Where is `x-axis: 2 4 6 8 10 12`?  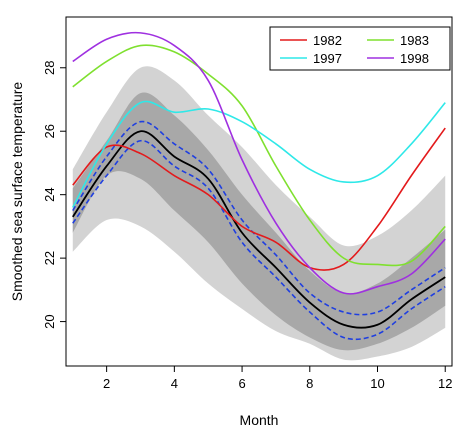
x-axis: 2 4 6 8 10 12 is located at coordinates (277, 378).